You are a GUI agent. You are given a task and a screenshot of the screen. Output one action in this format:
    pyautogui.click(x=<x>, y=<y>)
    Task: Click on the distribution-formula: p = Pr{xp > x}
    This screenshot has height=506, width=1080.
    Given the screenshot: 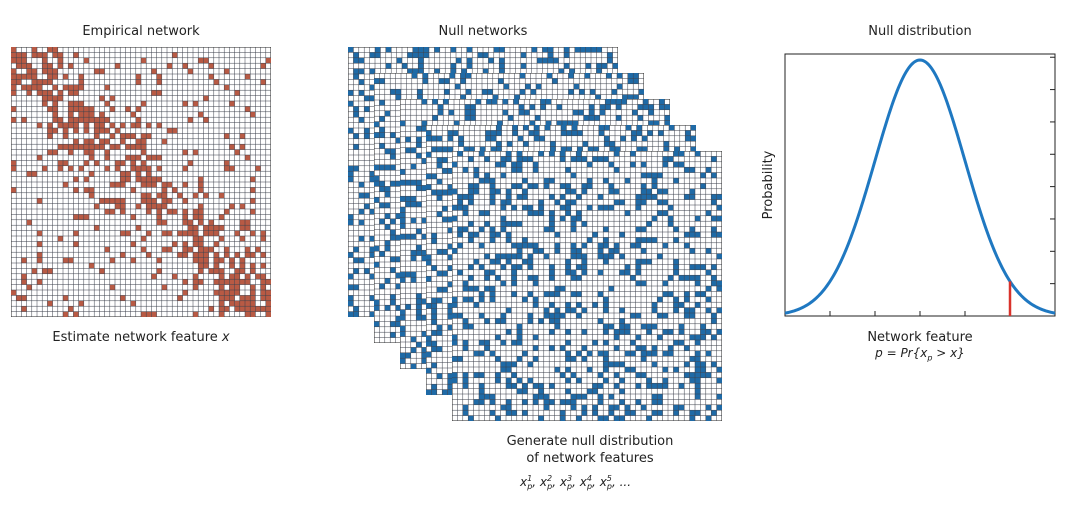 What is the action you would take?
    pyautogui.click(x=920, y=354)
    